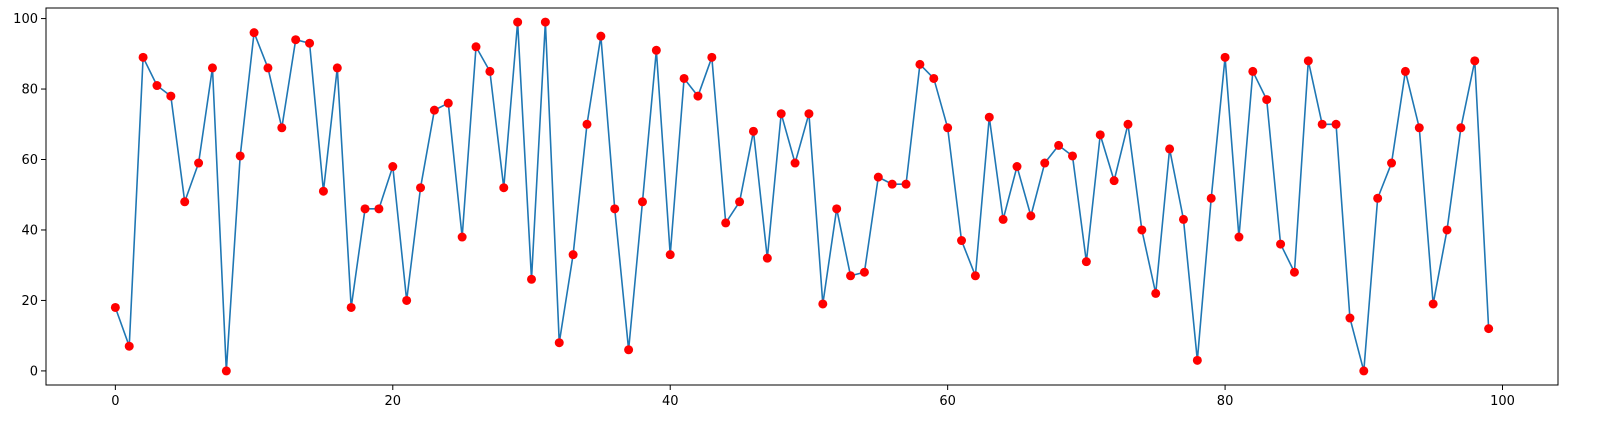 The image size is (1606, 428). Describe the element at coordinates (29, 90) in the screenshot. I see `y-tick-label: 80` at that location.